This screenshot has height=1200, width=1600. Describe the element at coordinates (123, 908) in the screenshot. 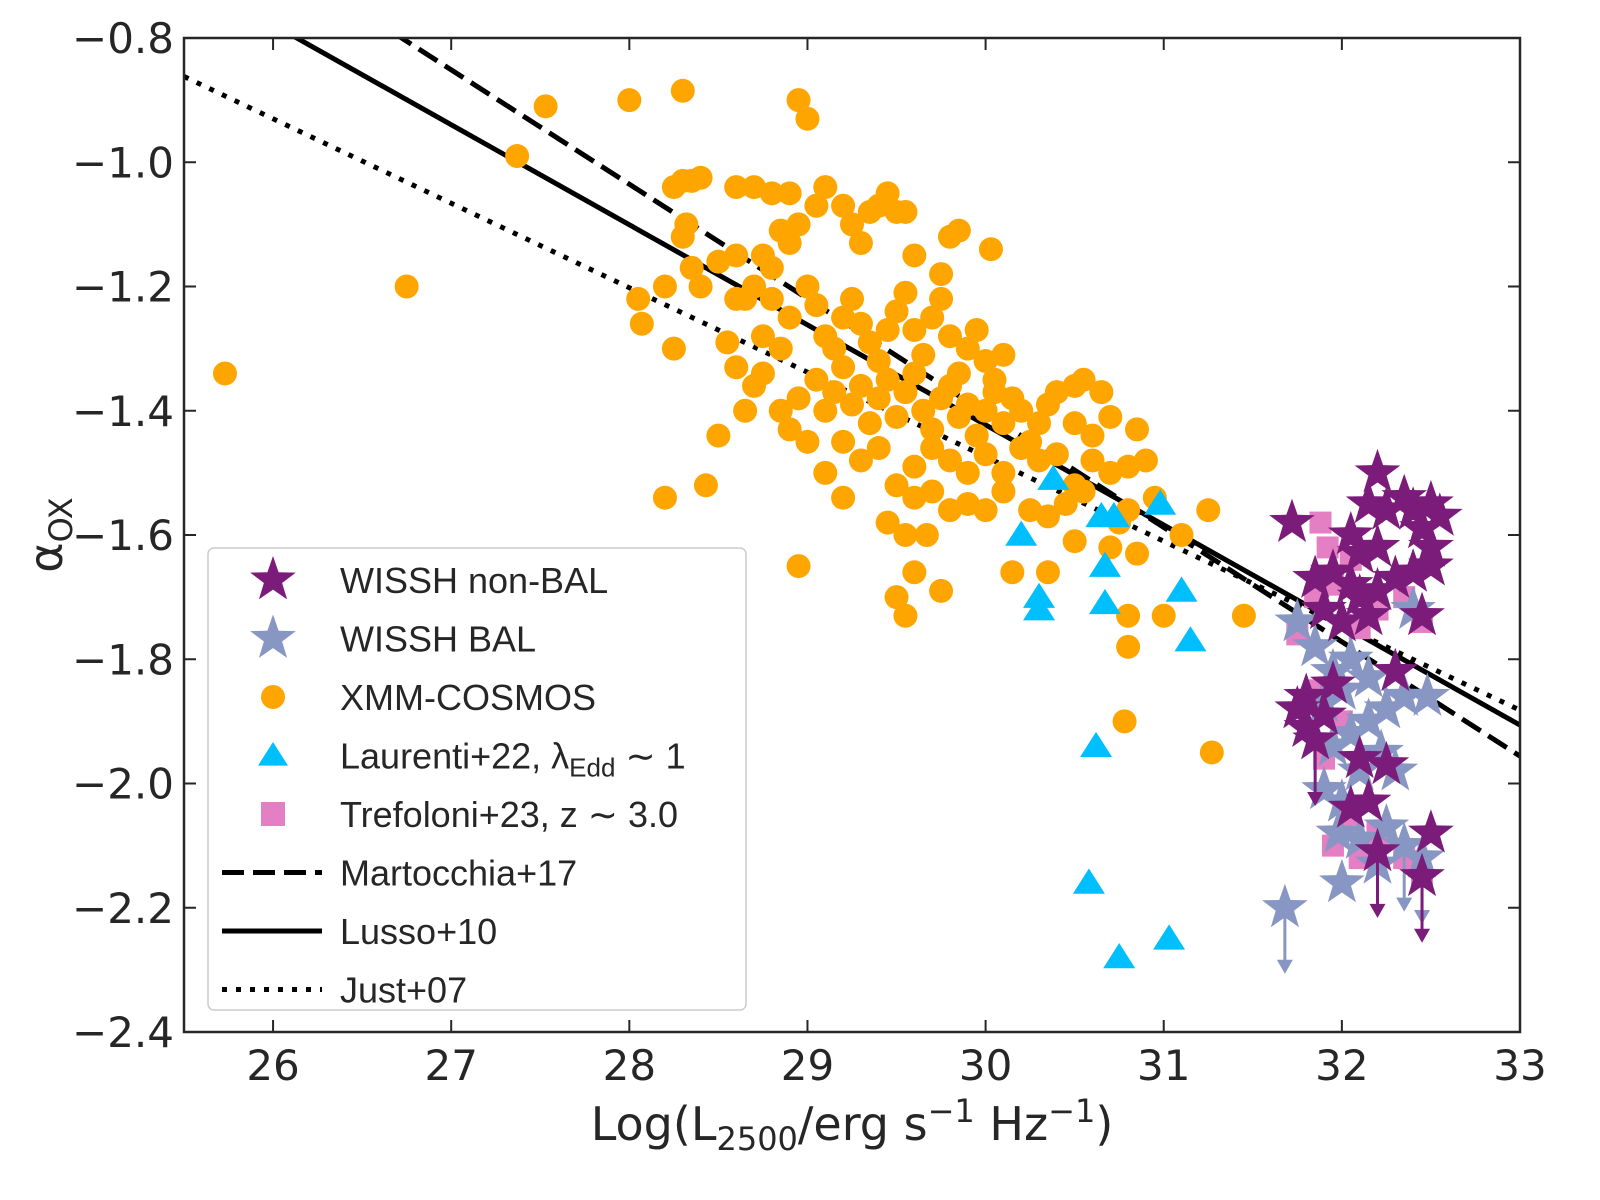

I see `y-tick-label: −2.2` at that location.